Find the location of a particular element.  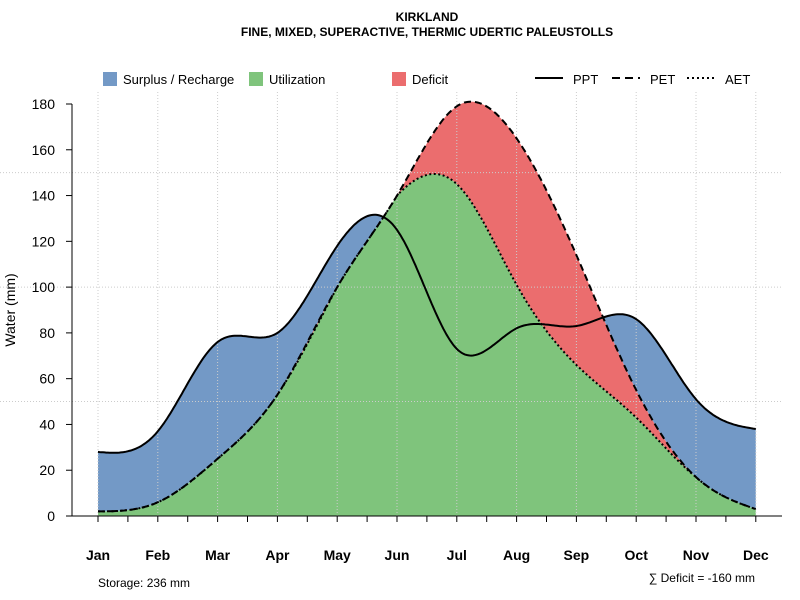

x-tick-label: Dec is located at coordinates (756, 555).